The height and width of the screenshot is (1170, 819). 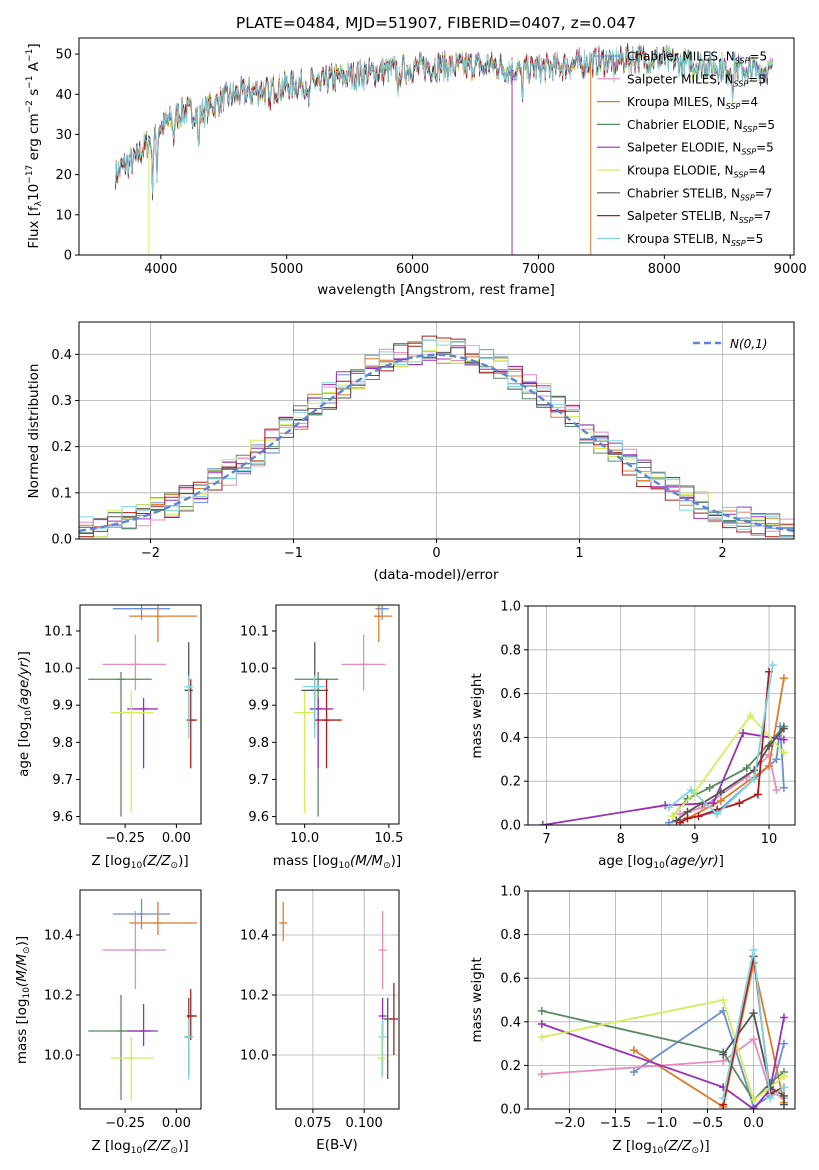 What do you see at coordinates (68, 256) in the screenshot?
I see `y-tick-label: 0` at bounding box center [68, 256].